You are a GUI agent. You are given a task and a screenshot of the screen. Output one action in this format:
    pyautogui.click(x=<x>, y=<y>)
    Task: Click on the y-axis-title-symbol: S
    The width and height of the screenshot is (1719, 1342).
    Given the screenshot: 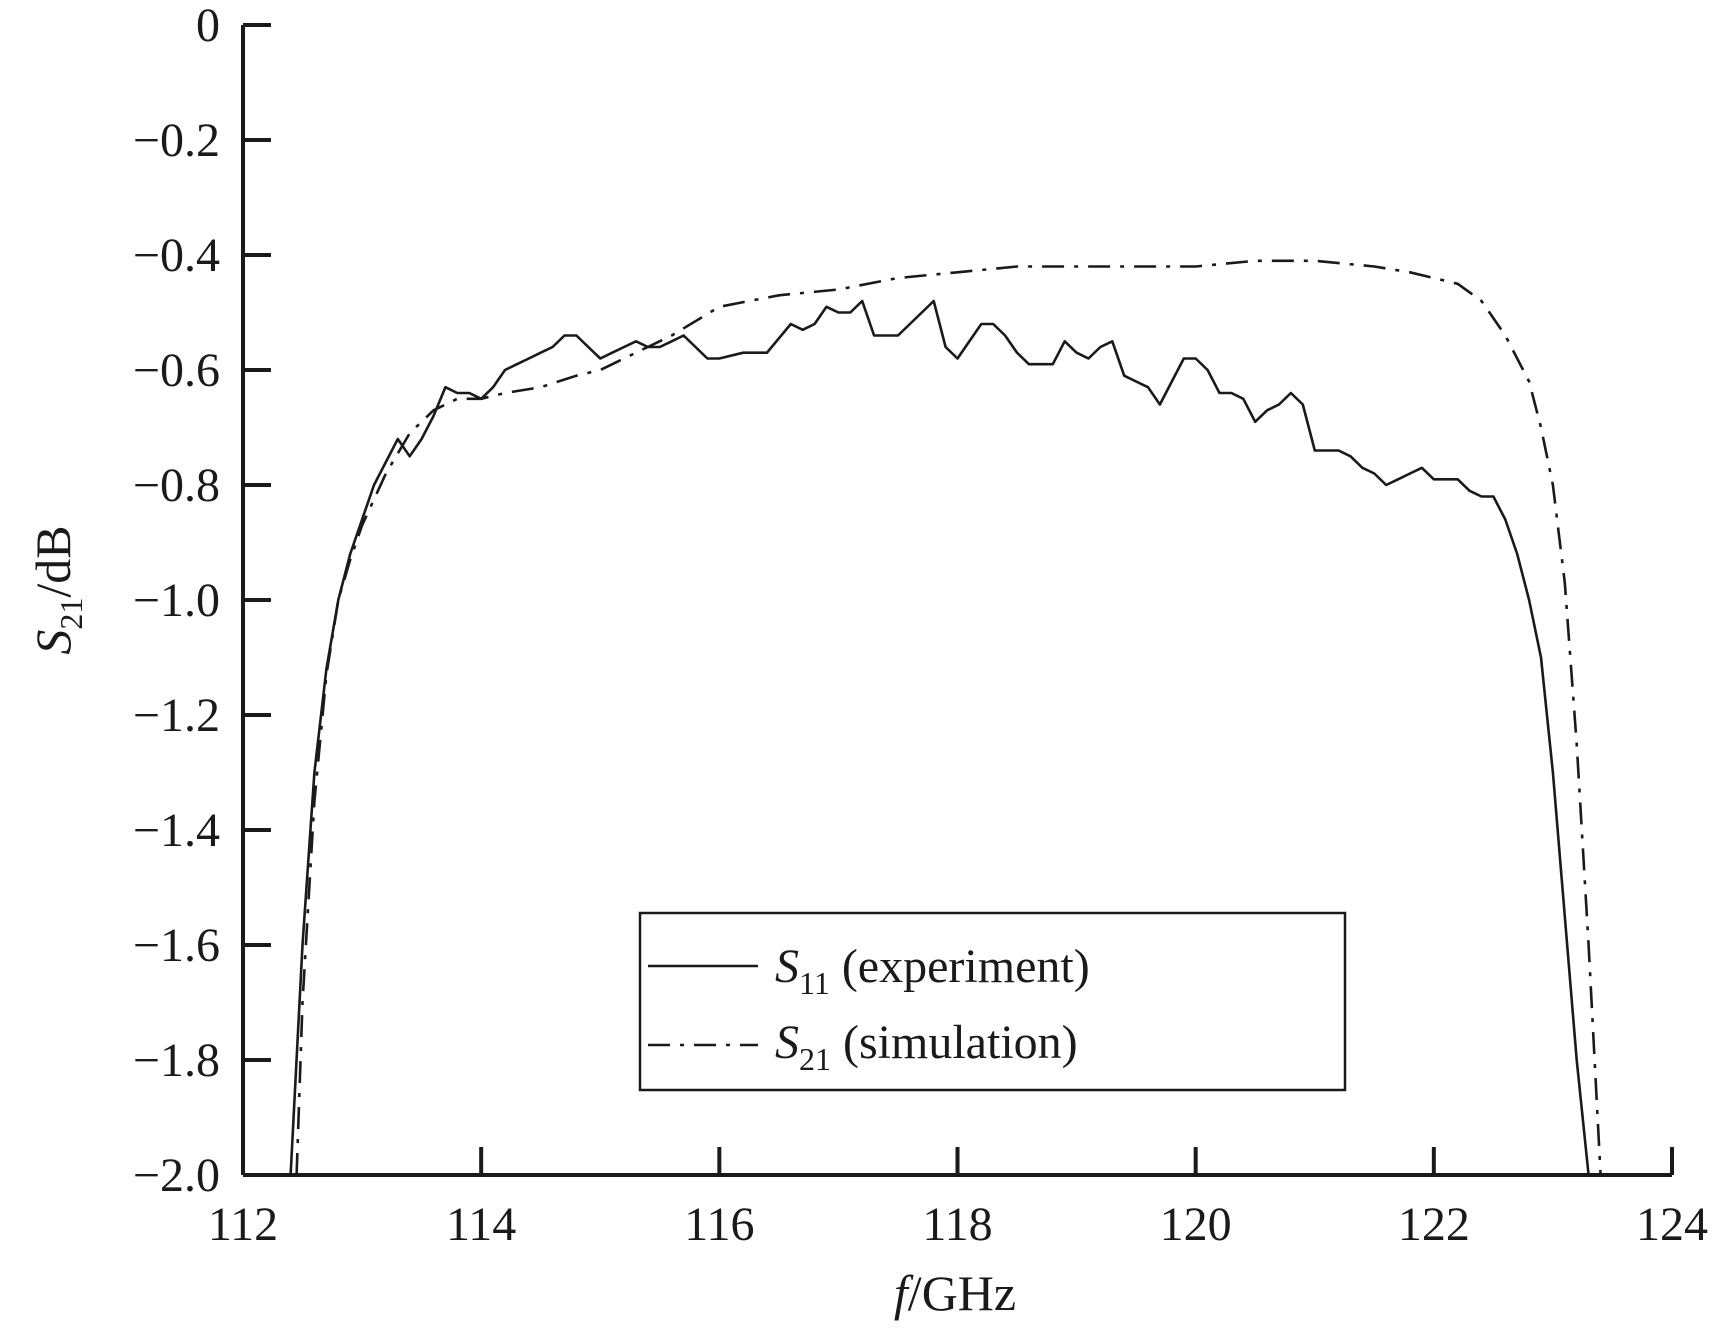 What is the action you would take?
    pyautogui.click(x=53, y=642)
    